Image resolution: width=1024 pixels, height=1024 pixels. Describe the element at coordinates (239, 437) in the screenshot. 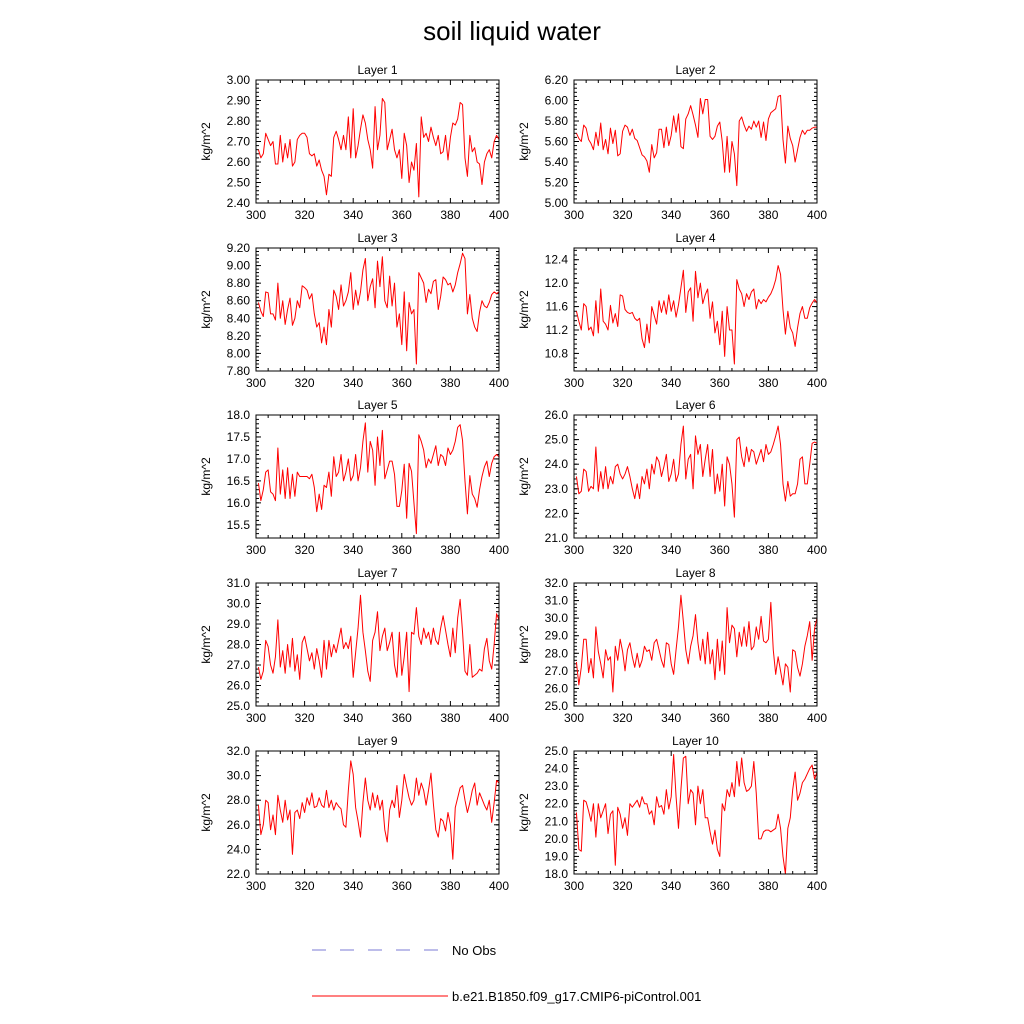

I see `y-tick-label: 17.5` at that location.